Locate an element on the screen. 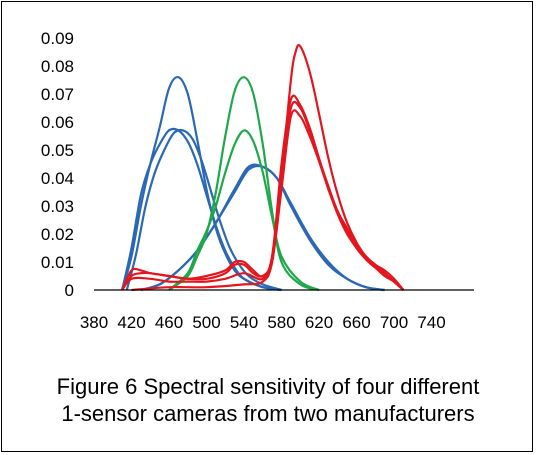 The width and height of the screenshot is (536, 455). x-tick-label: 420 is located at coordinates (131, 322).